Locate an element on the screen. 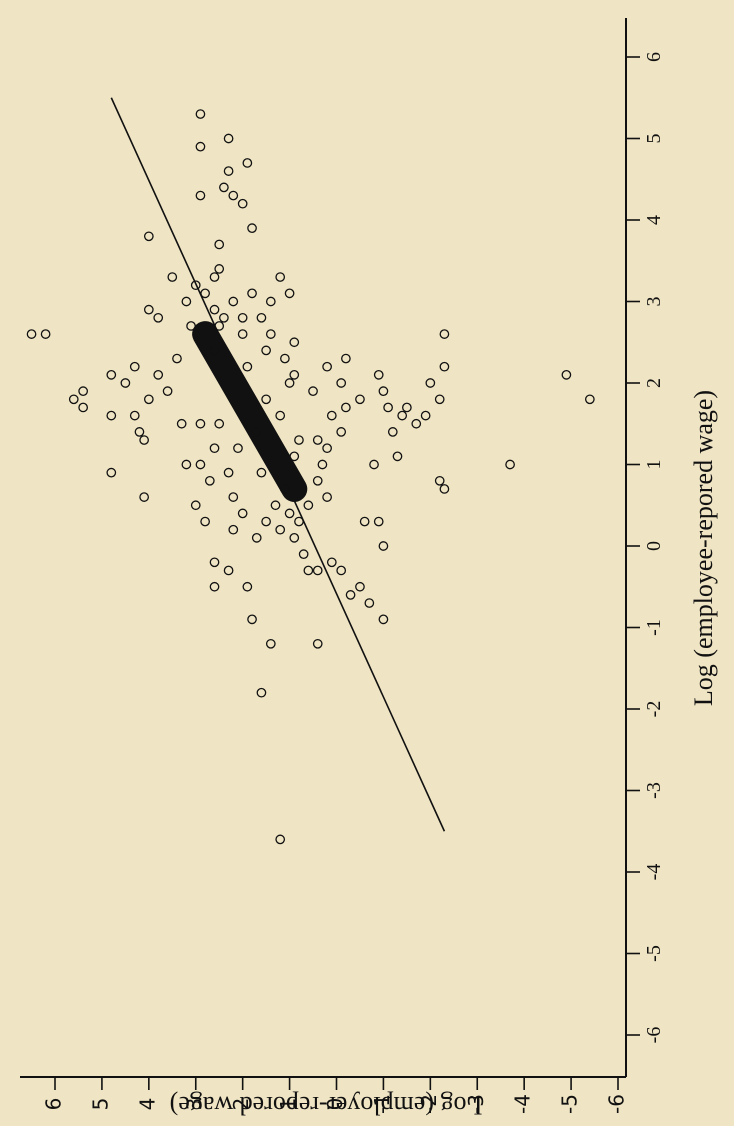 This screenshot has width=734, height=1126. y-axis-ticks: -6 -5 -4 -3 -2 -1 0 1 2 3 4 5 6 is located at coordinates (335, 1095).